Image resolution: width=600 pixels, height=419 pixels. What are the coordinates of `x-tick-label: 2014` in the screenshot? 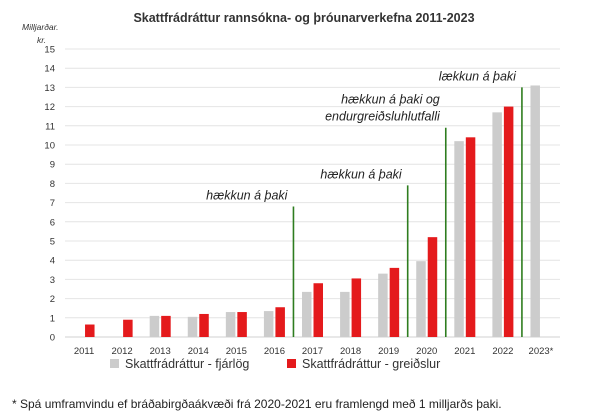 It's located at (198, 351).